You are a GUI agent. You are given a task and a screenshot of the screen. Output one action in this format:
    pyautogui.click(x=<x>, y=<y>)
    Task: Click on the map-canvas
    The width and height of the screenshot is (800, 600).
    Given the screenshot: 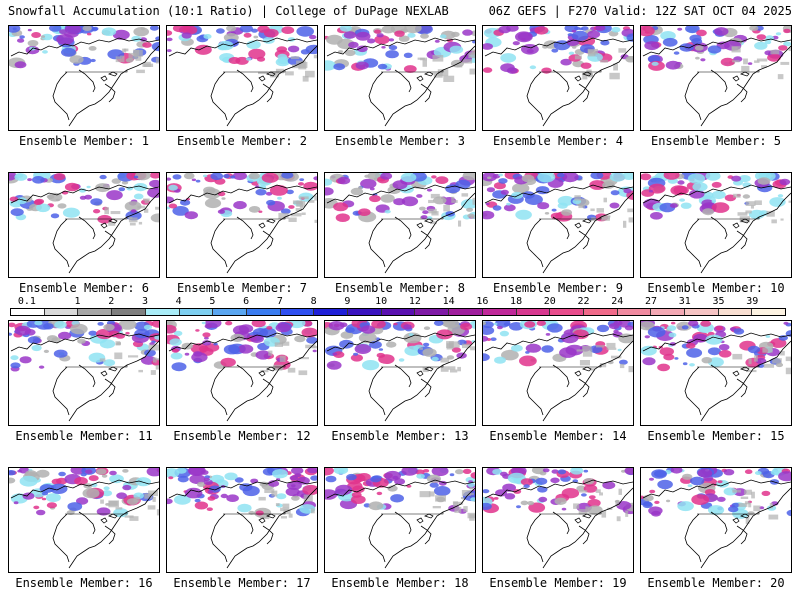 What is the action you would take?
    pyautogui.click(x=558, y=223)
    